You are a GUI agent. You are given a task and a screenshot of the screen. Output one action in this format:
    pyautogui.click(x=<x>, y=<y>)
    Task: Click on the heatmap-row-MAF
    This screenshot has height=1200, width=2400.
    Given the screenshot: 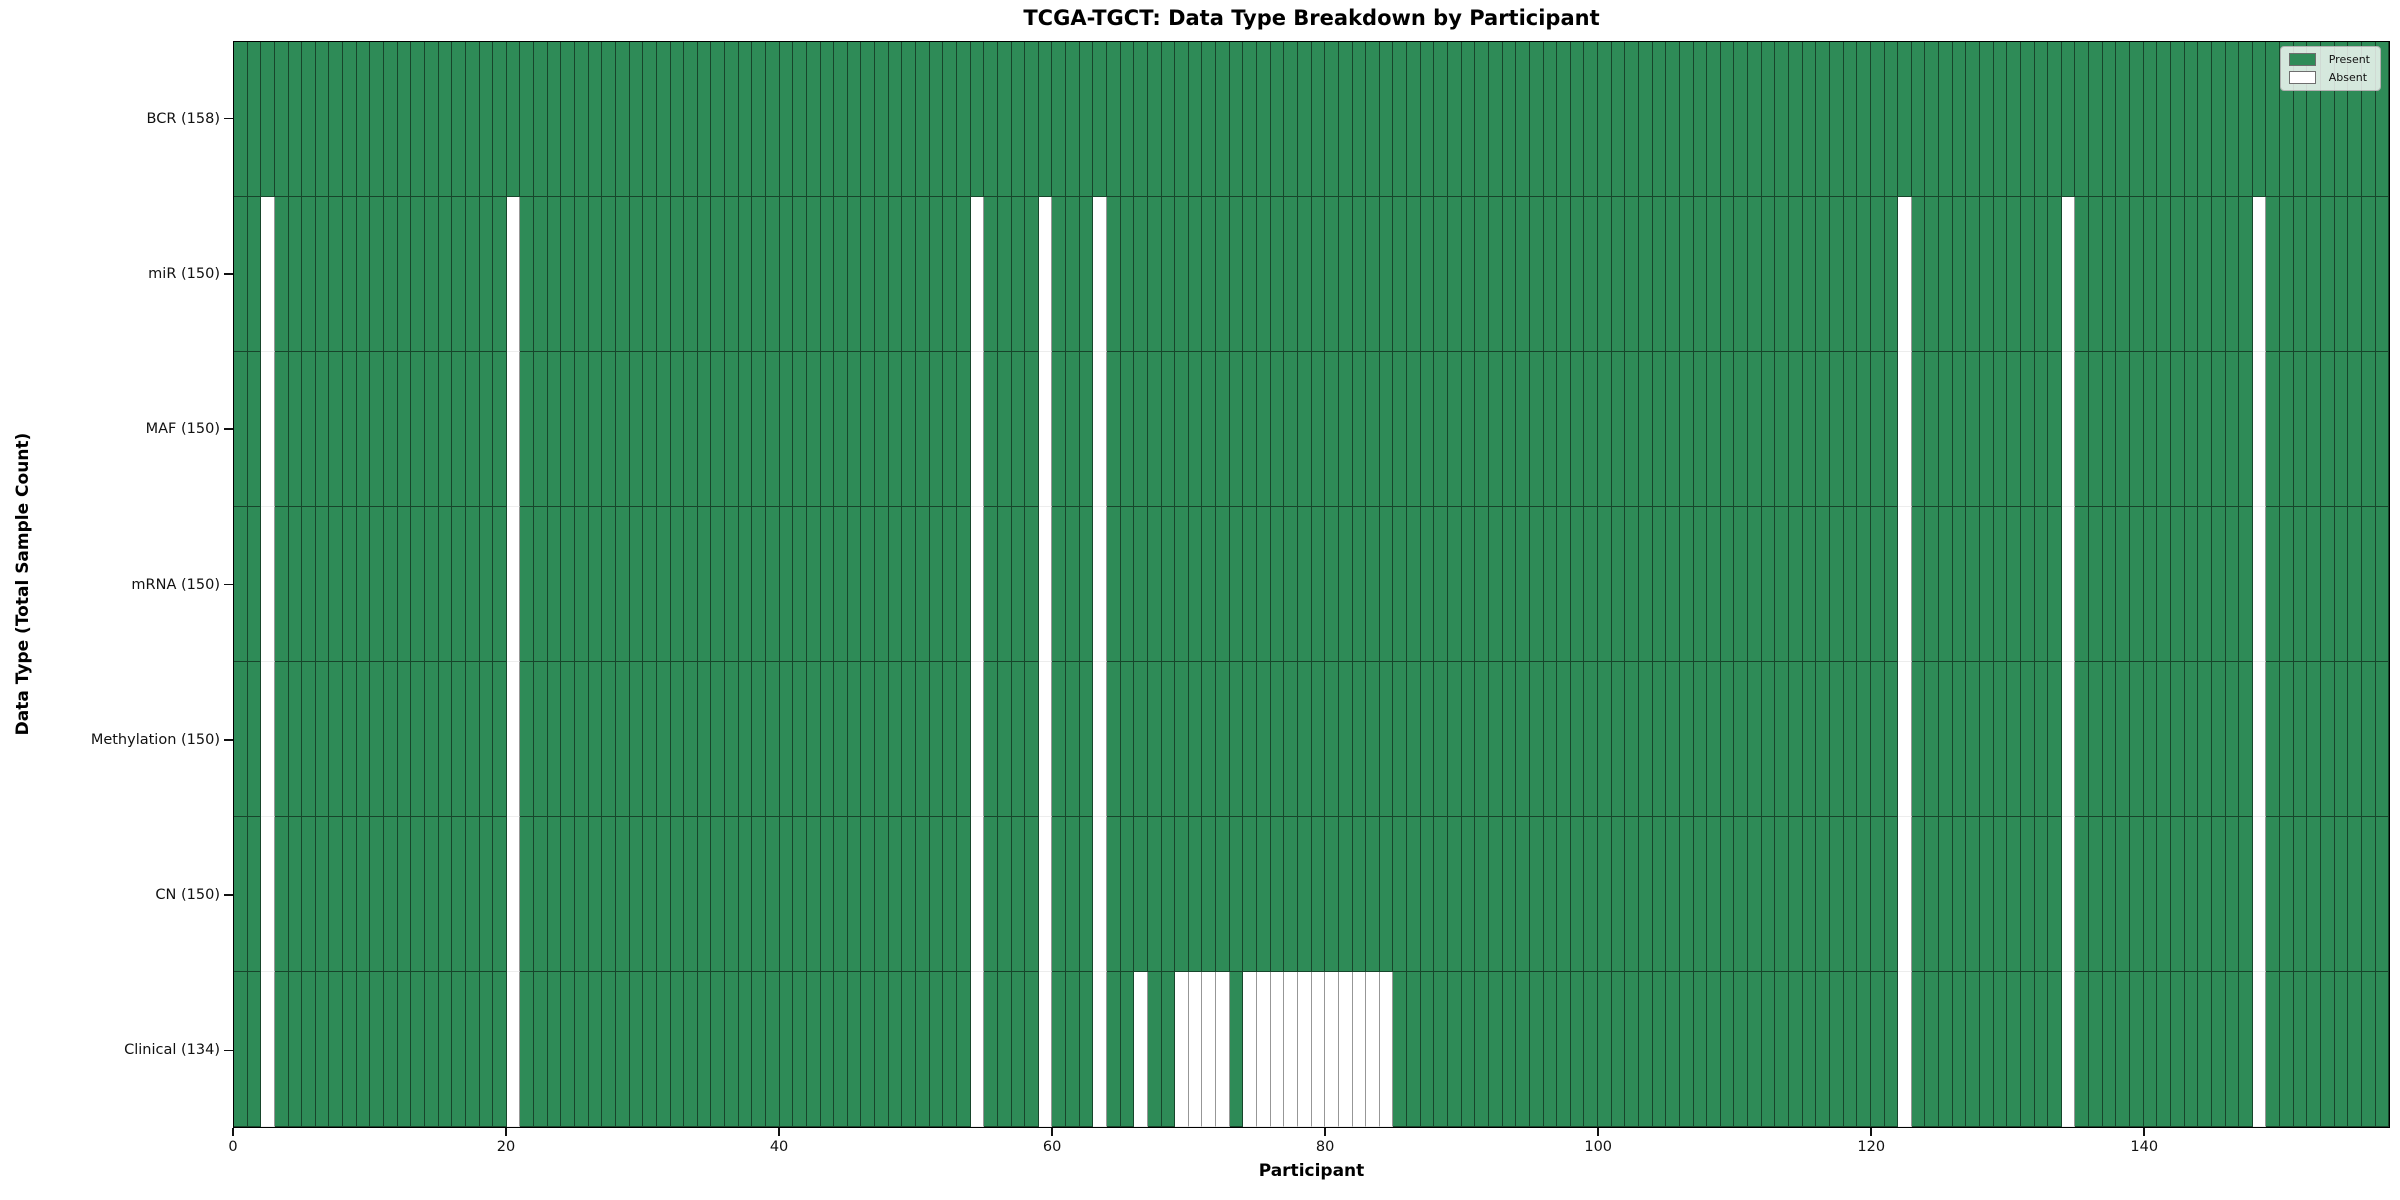 What is the action you would take?
    pyautogui.click(x=1312, y=429)
    